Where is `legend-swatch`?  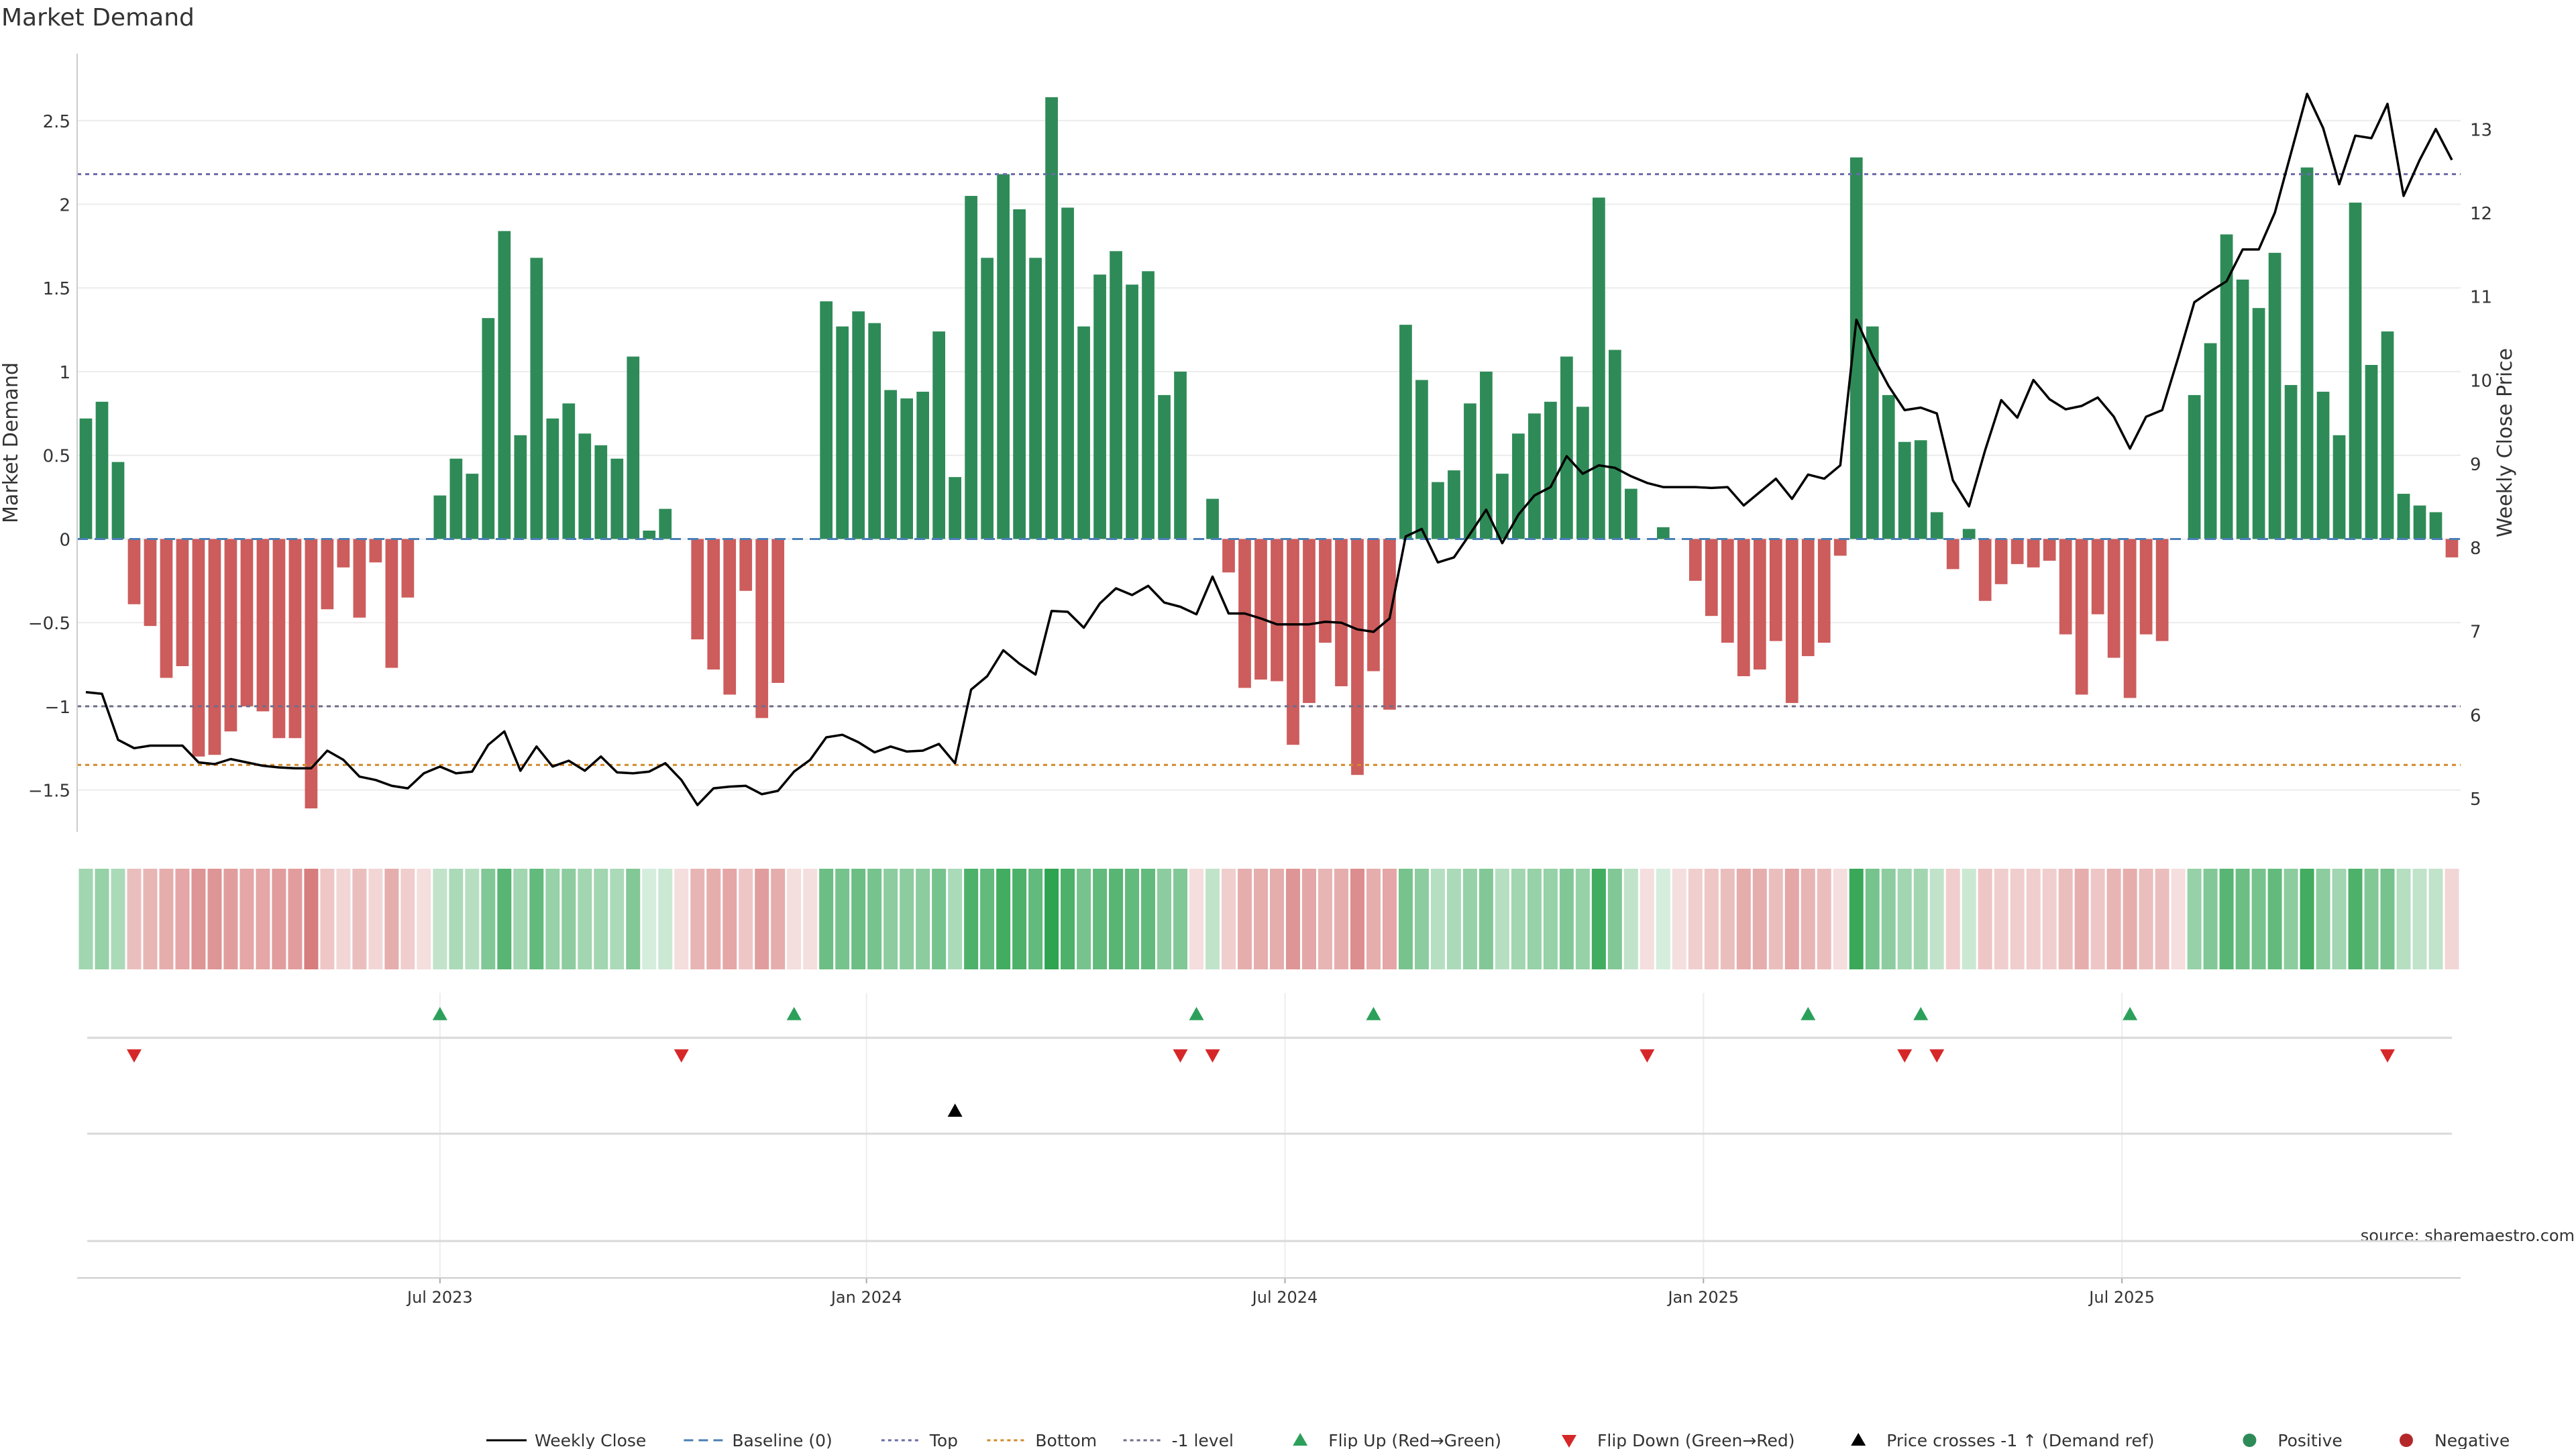
legend-swatch is located at coordinates (1300, 1439).